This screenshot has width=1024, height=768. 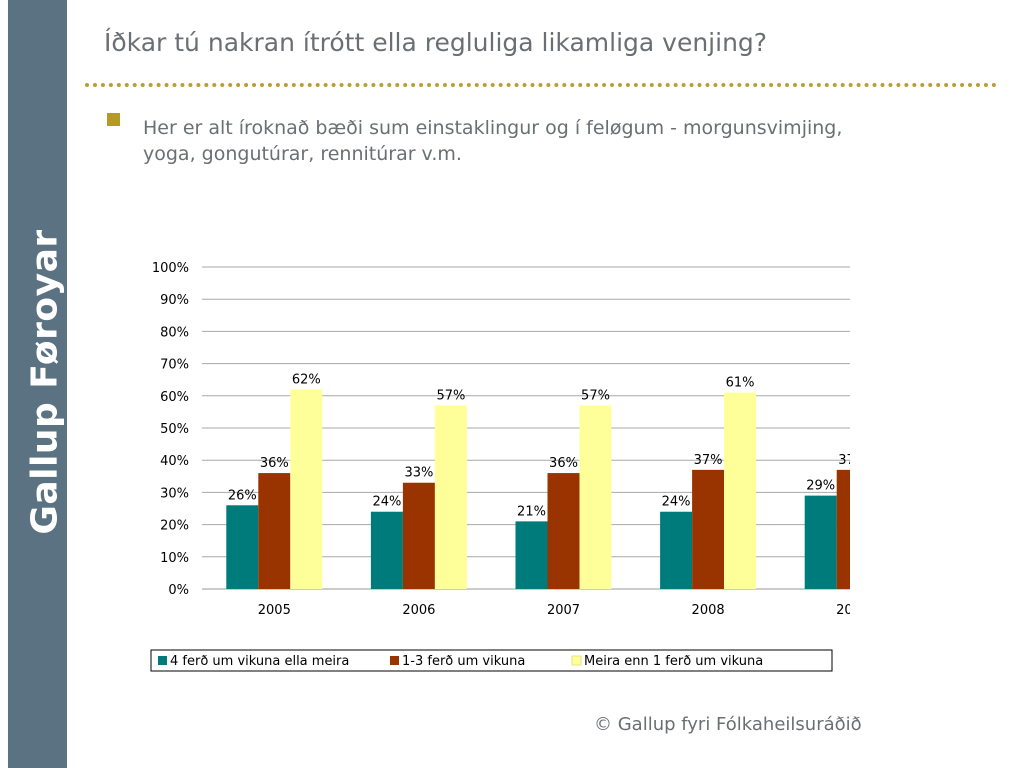 What do you see at coordinates (531, 511) in the screenshot?
I see `data-label: 21%` at bounding box center [531, 511].